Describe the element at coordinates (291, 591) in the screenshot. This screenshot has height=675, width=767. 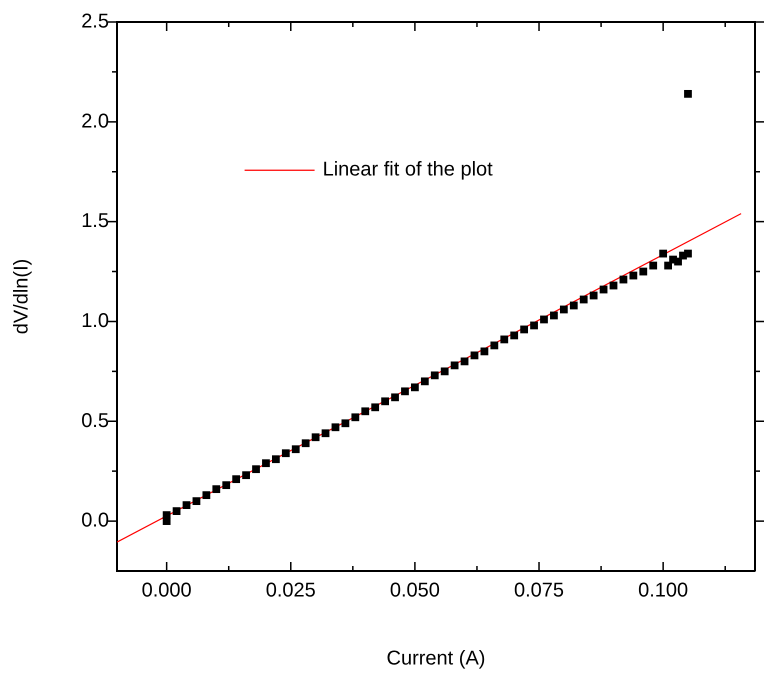
I see `x-tick-label: 0.025` at that location.